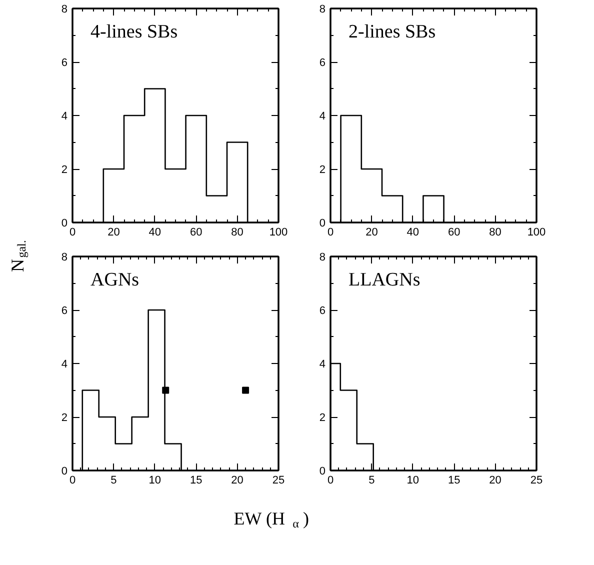  I want to click on text: LLAGNs, so click(384, 280).